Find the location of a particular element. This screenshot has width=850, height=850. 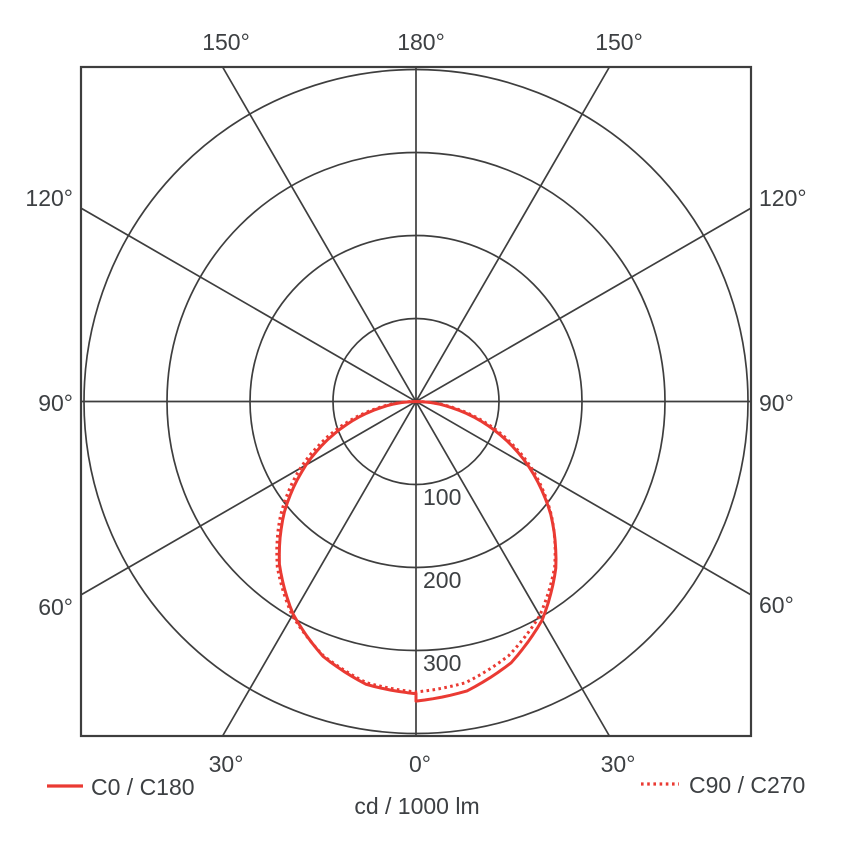

angle-label-left-0: 120° is located at coordinates (49, 198).